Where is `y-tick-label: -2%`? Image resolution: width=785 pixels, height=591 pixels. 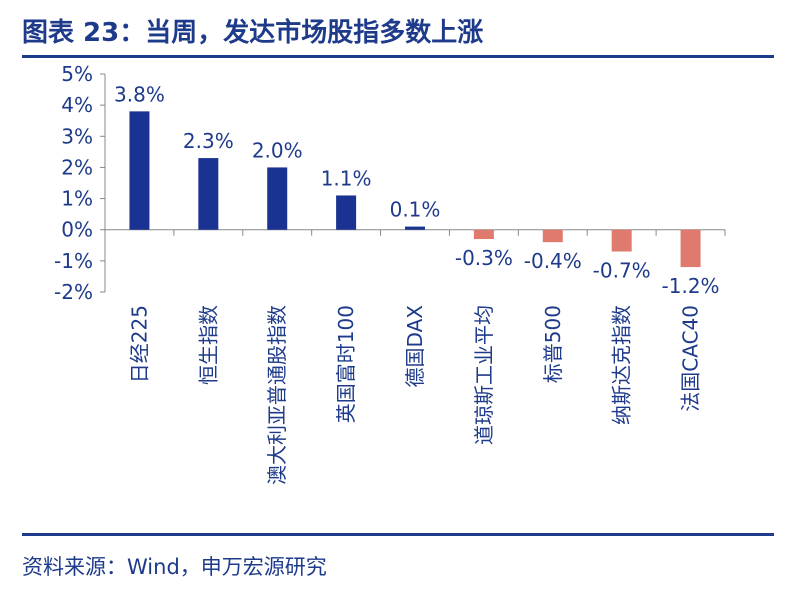 y-tick-label: -2% is located at coordinates (73, 292).